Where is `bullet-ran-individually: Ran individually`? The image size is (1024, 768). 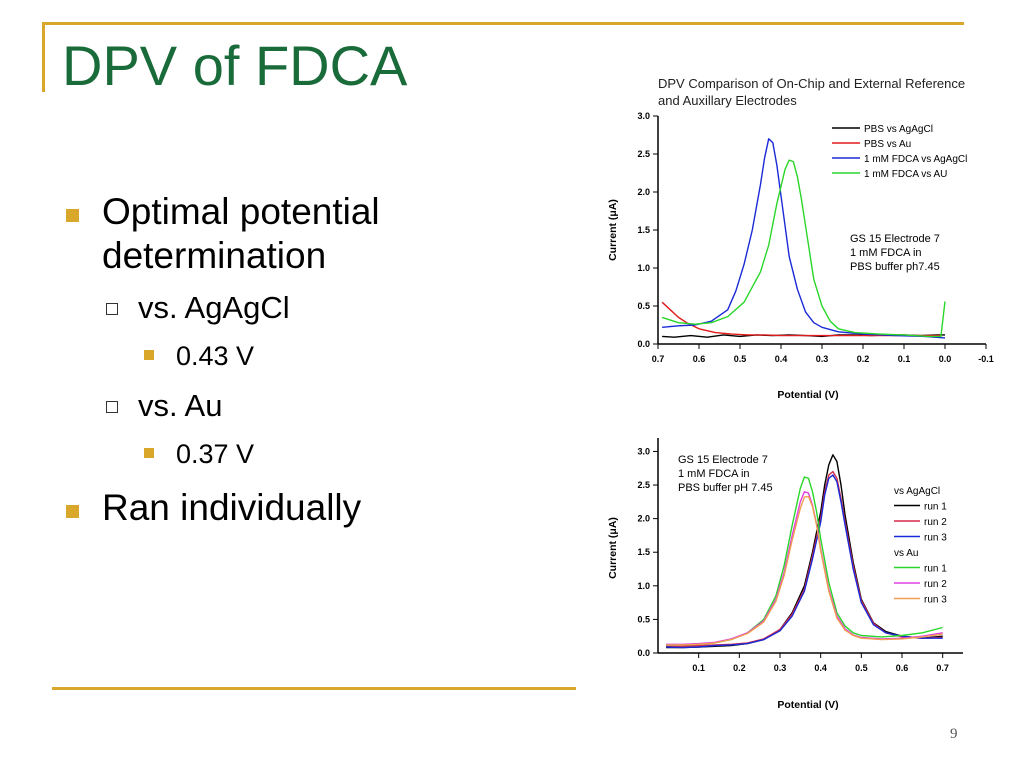
bullet-ran-individually: Ran individually is located at coordinates (272, 508).